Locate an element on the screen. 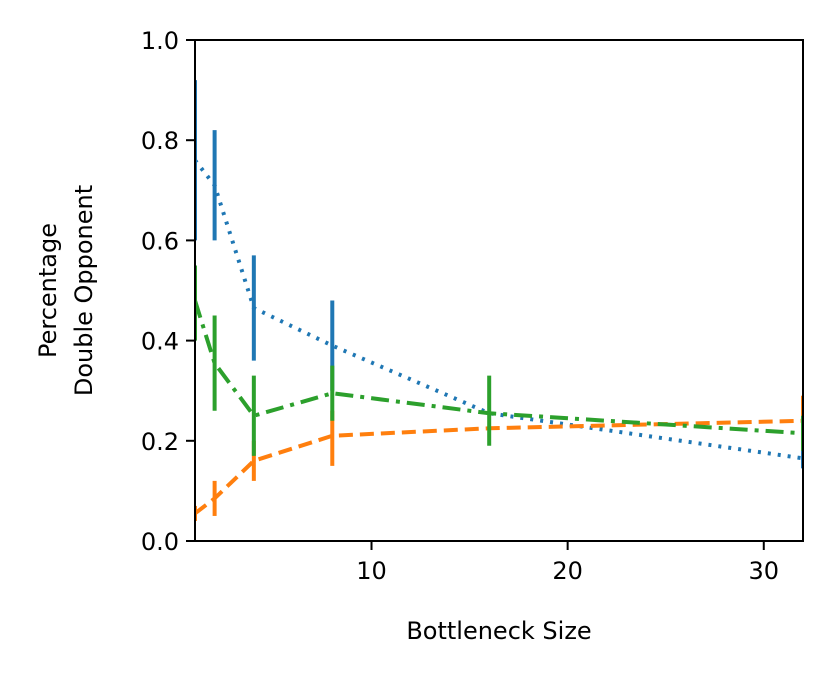 Image resolution: width=829 pixels, height=674 pixels. y-axis-label-line-1: Percentage is located at coordinates (48, 290).